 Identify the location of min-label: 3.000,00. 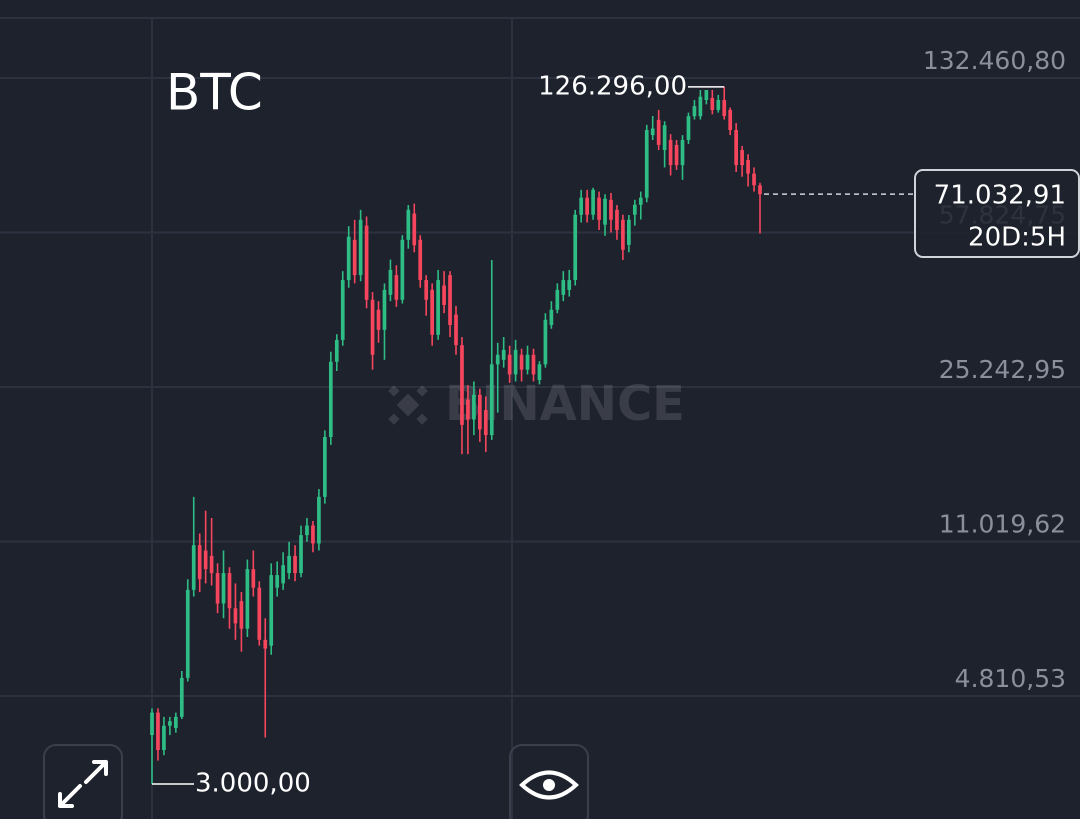
(253, 783).